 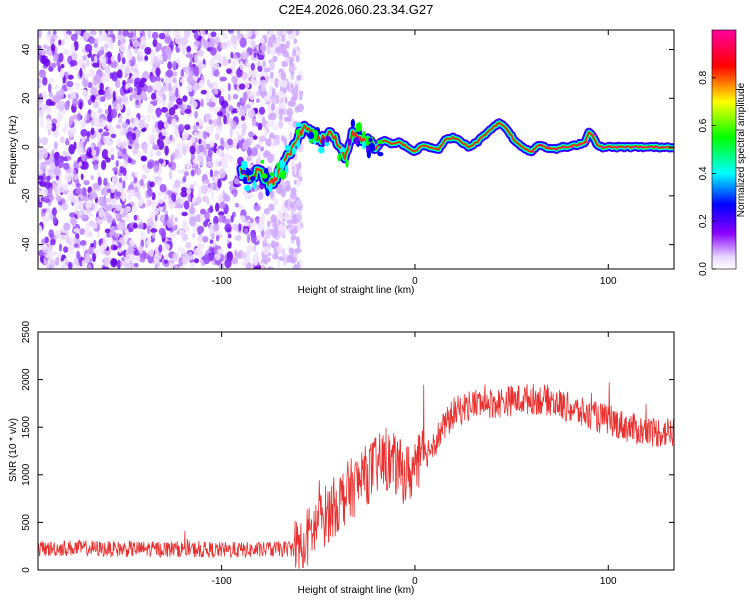 What do you see at coordinates (356, 9) in the screenshot?
I see `chart-title: C2E4.2026.060.23.34.G27` at bounding box center [356, 9].